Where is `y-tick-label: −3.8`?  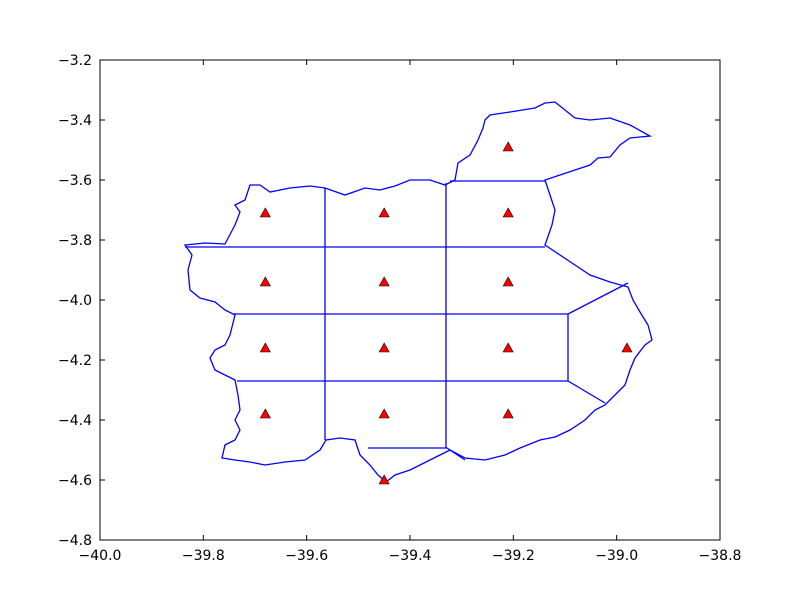 y-tick-label: −3.8 is located at coordinates (75, 241).